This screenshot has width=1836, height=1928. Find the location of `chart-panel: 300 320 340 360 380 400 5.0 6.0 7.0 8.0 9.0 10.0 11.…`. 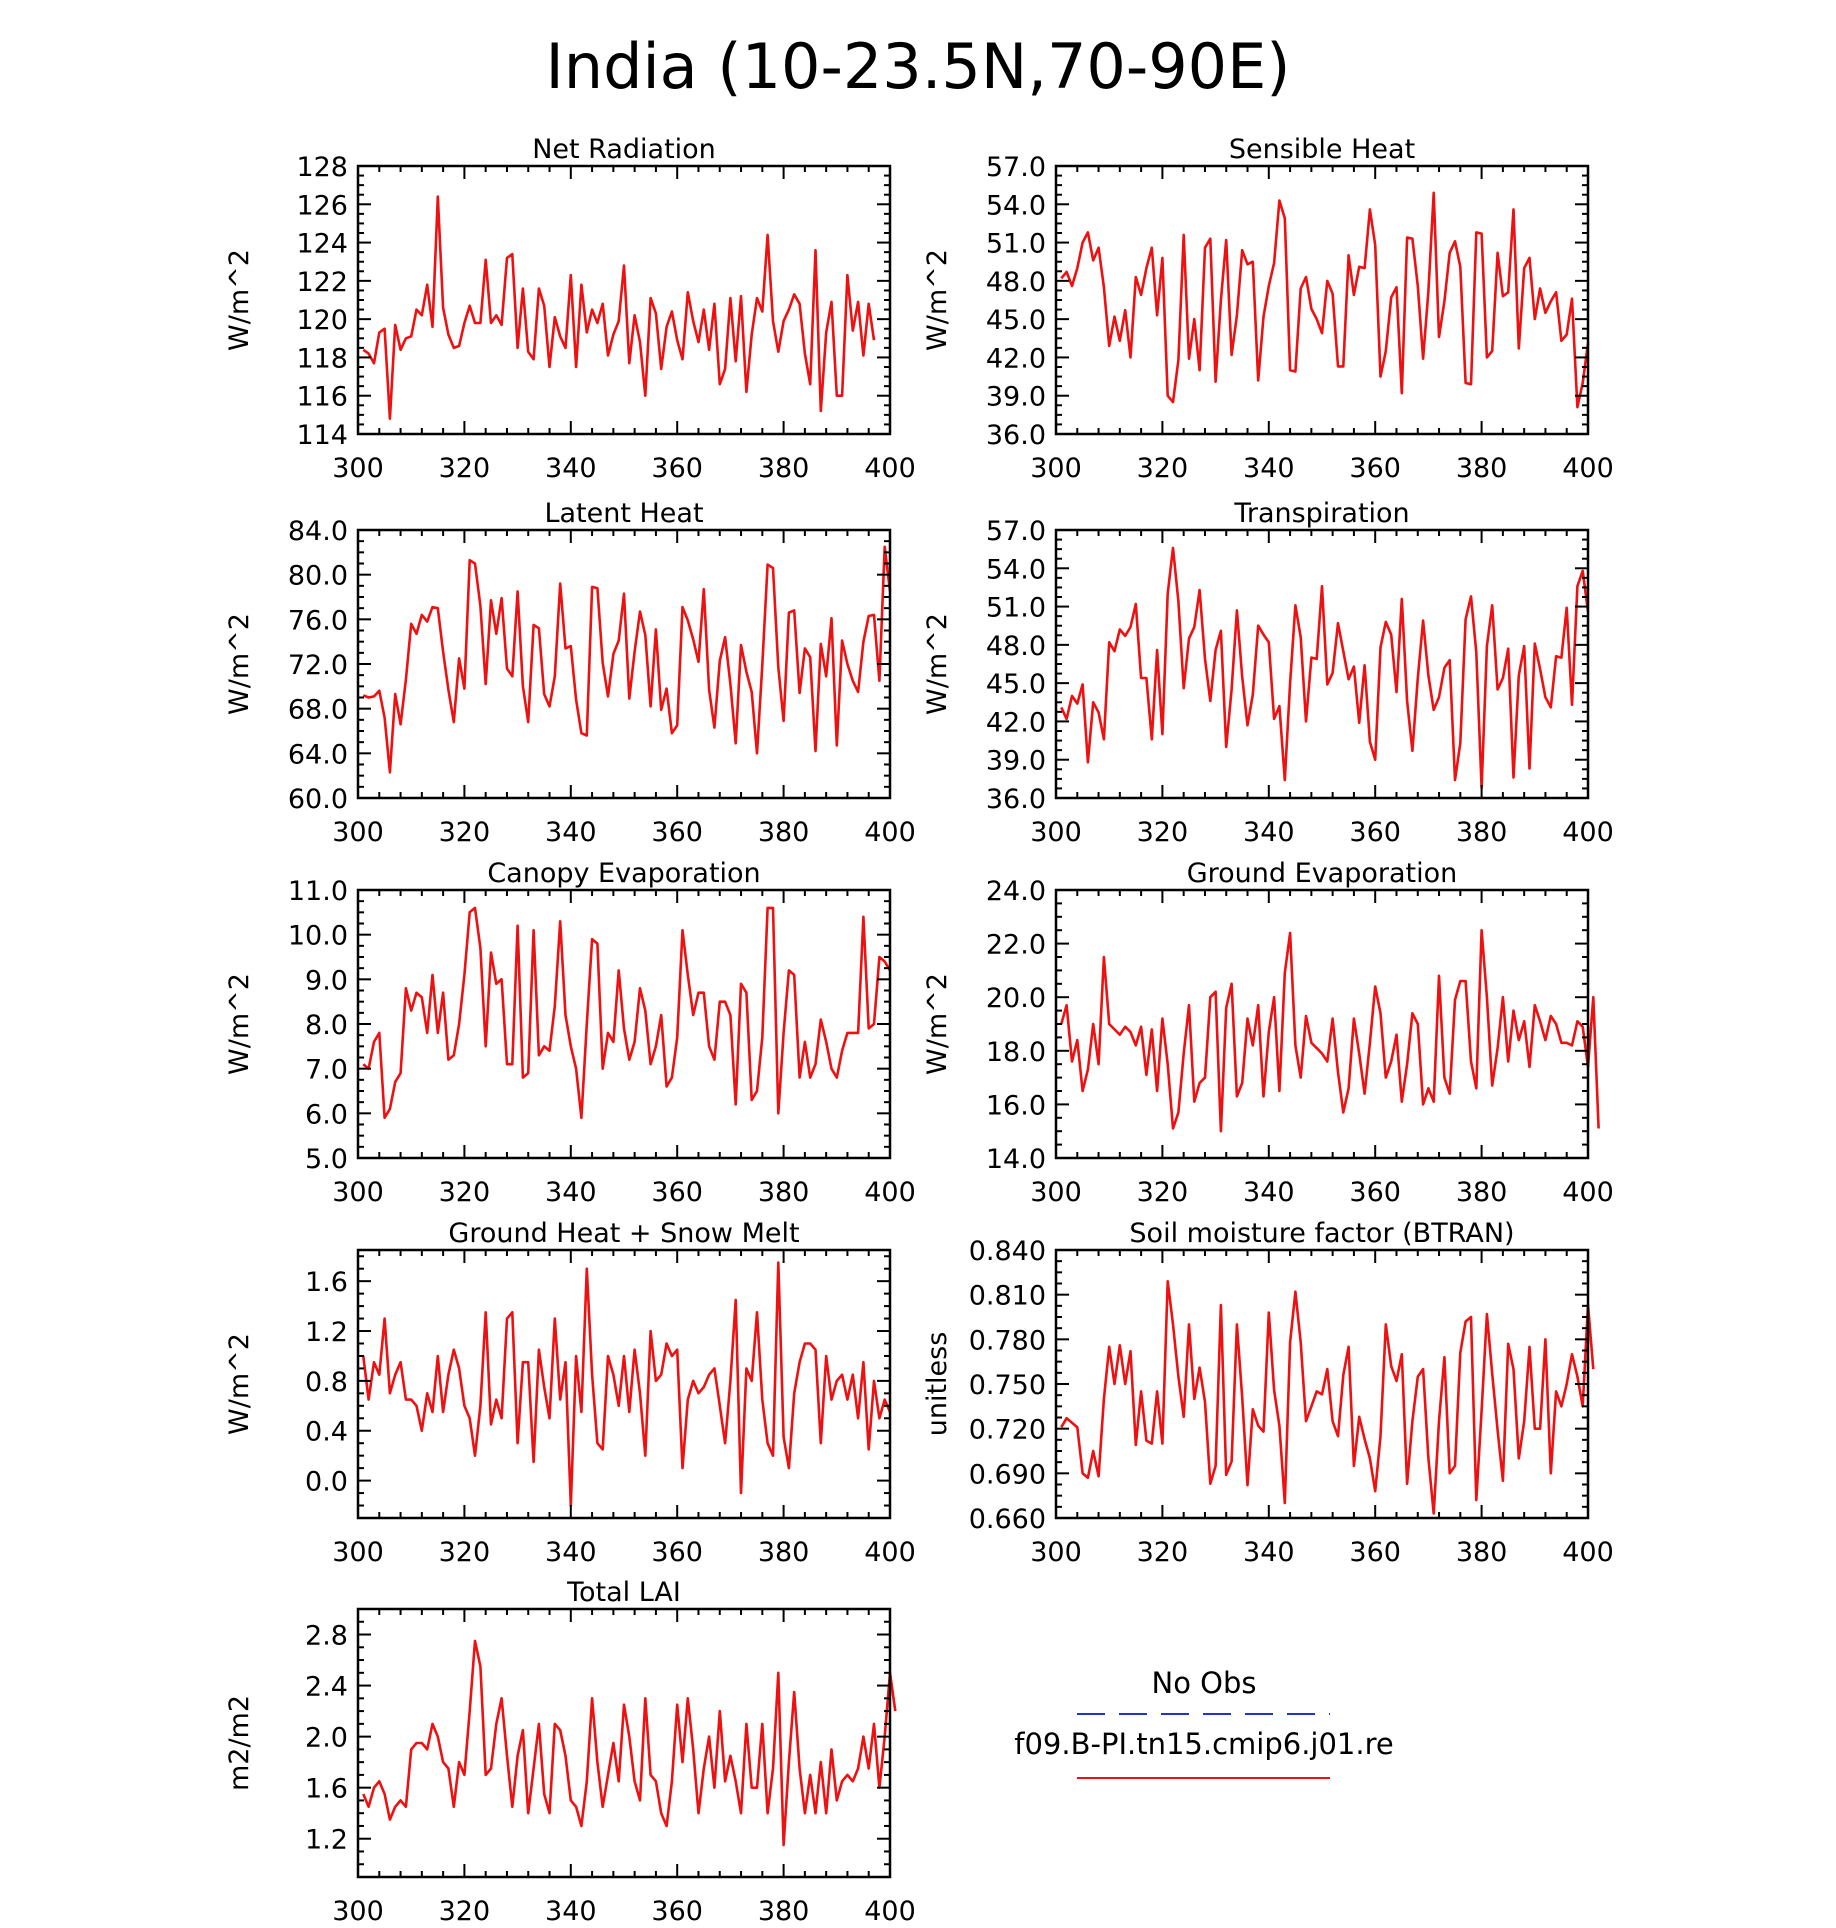

chart-panel: 300 320 340 360 380 400 5.0 6.0 7.0 8.0 9.0 10.0 11.… is located at coordinates (570, 1033).